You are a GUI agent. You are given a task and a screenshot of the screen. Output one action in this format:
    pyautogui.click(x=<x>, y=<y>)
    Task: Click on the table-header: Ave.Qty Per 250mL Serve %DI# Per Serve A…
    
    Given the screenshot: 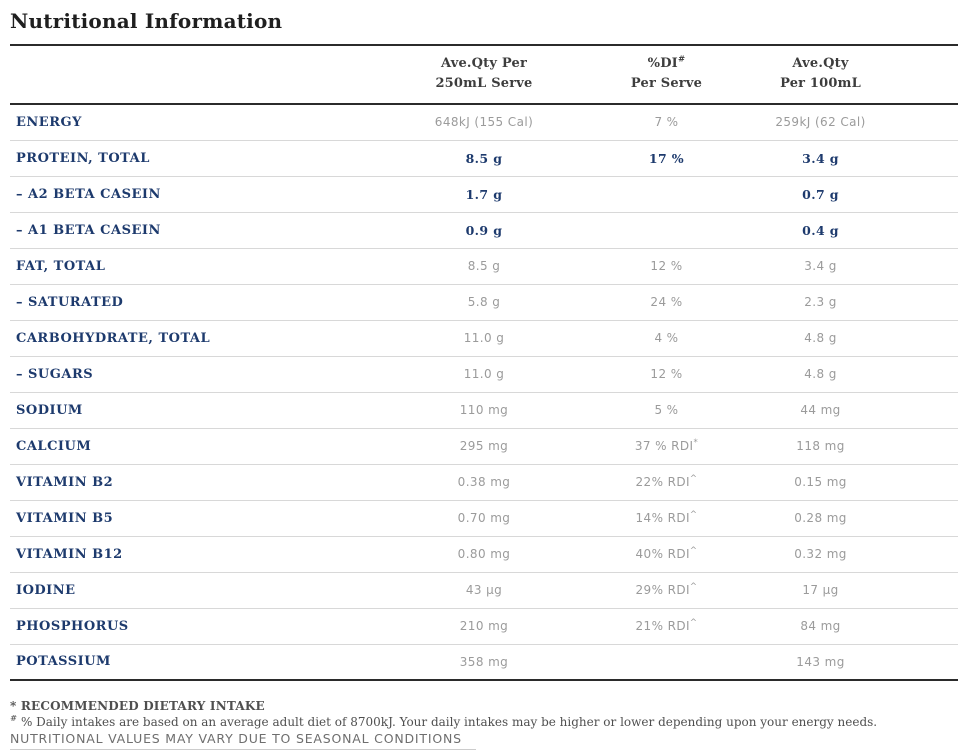 What is the action you would take?
    pyautogui.click(x=484, y=74)
    